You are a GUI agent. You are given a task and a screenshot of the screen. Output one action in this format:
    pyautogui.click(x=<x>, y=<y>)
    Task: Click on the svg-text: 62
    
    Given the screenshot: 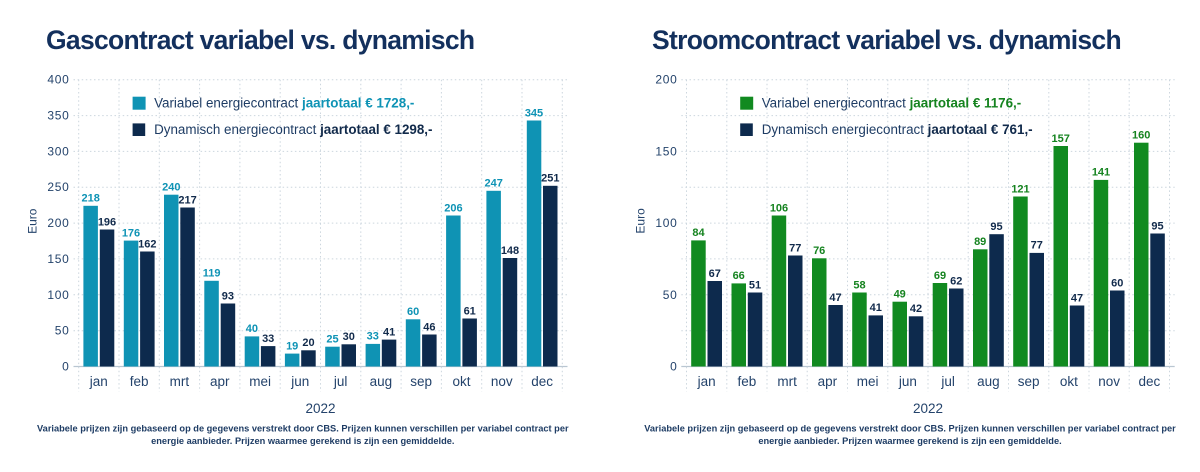 What is the action you would take?
    pyautogui.click(x=956, y=281)
    